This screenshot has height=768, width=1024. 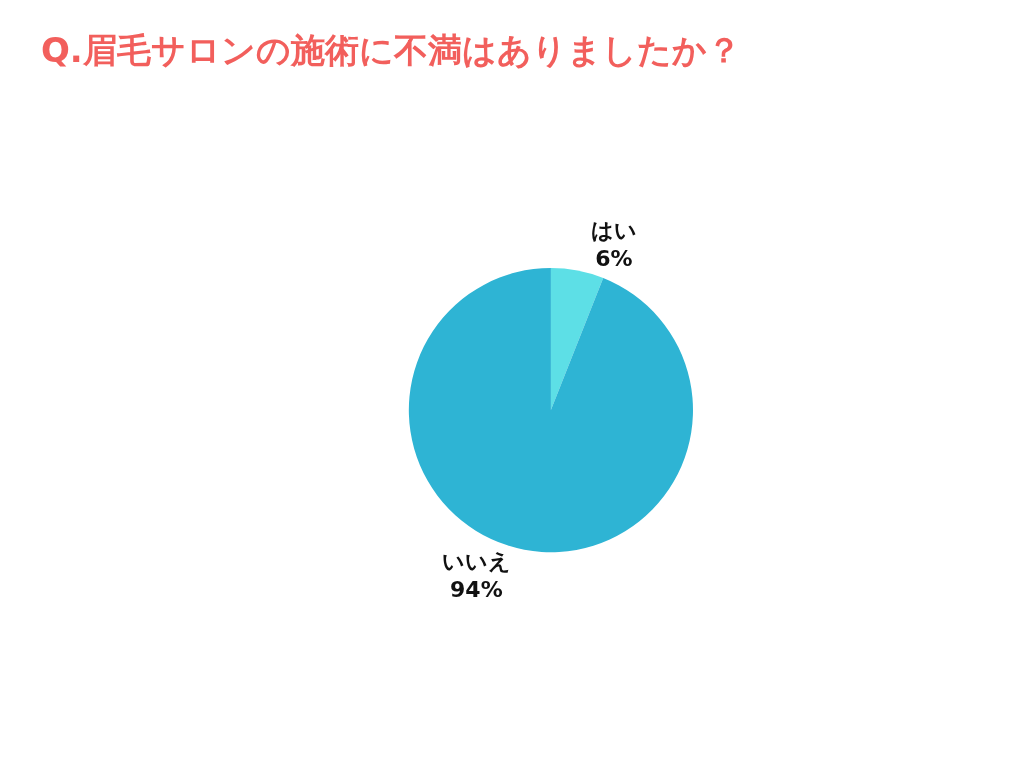 What do you see at coordinates (614, 259) in the screenshot?
I see `data-label: 6%` at bounding box center [614, 259].